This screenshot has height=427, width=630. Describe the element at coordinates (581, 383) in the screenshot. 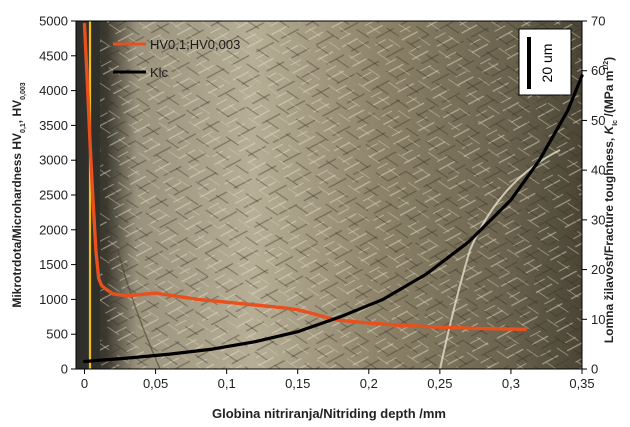

I see `x-tick-label: 0,35` at that location.